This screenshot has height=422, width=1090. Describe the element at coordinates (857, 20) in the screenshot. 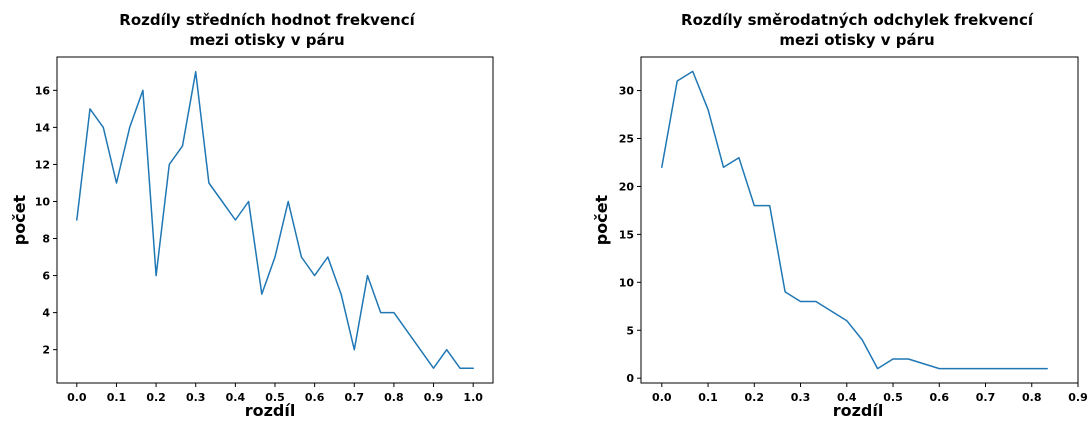

I see `chart-right-title: Rozdíly směrodatných odchylek frekvencí` at that location.